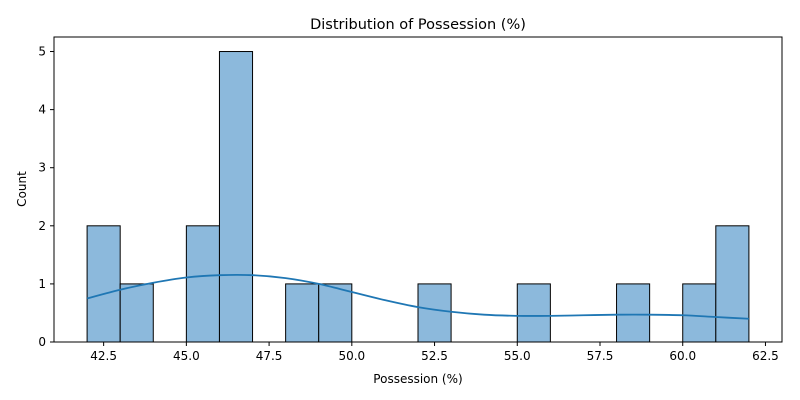  What do you see at coordinates (351, 356) in the screenshot?
I see `x-tick-label: 50.0` at bounding box center [351, 356].